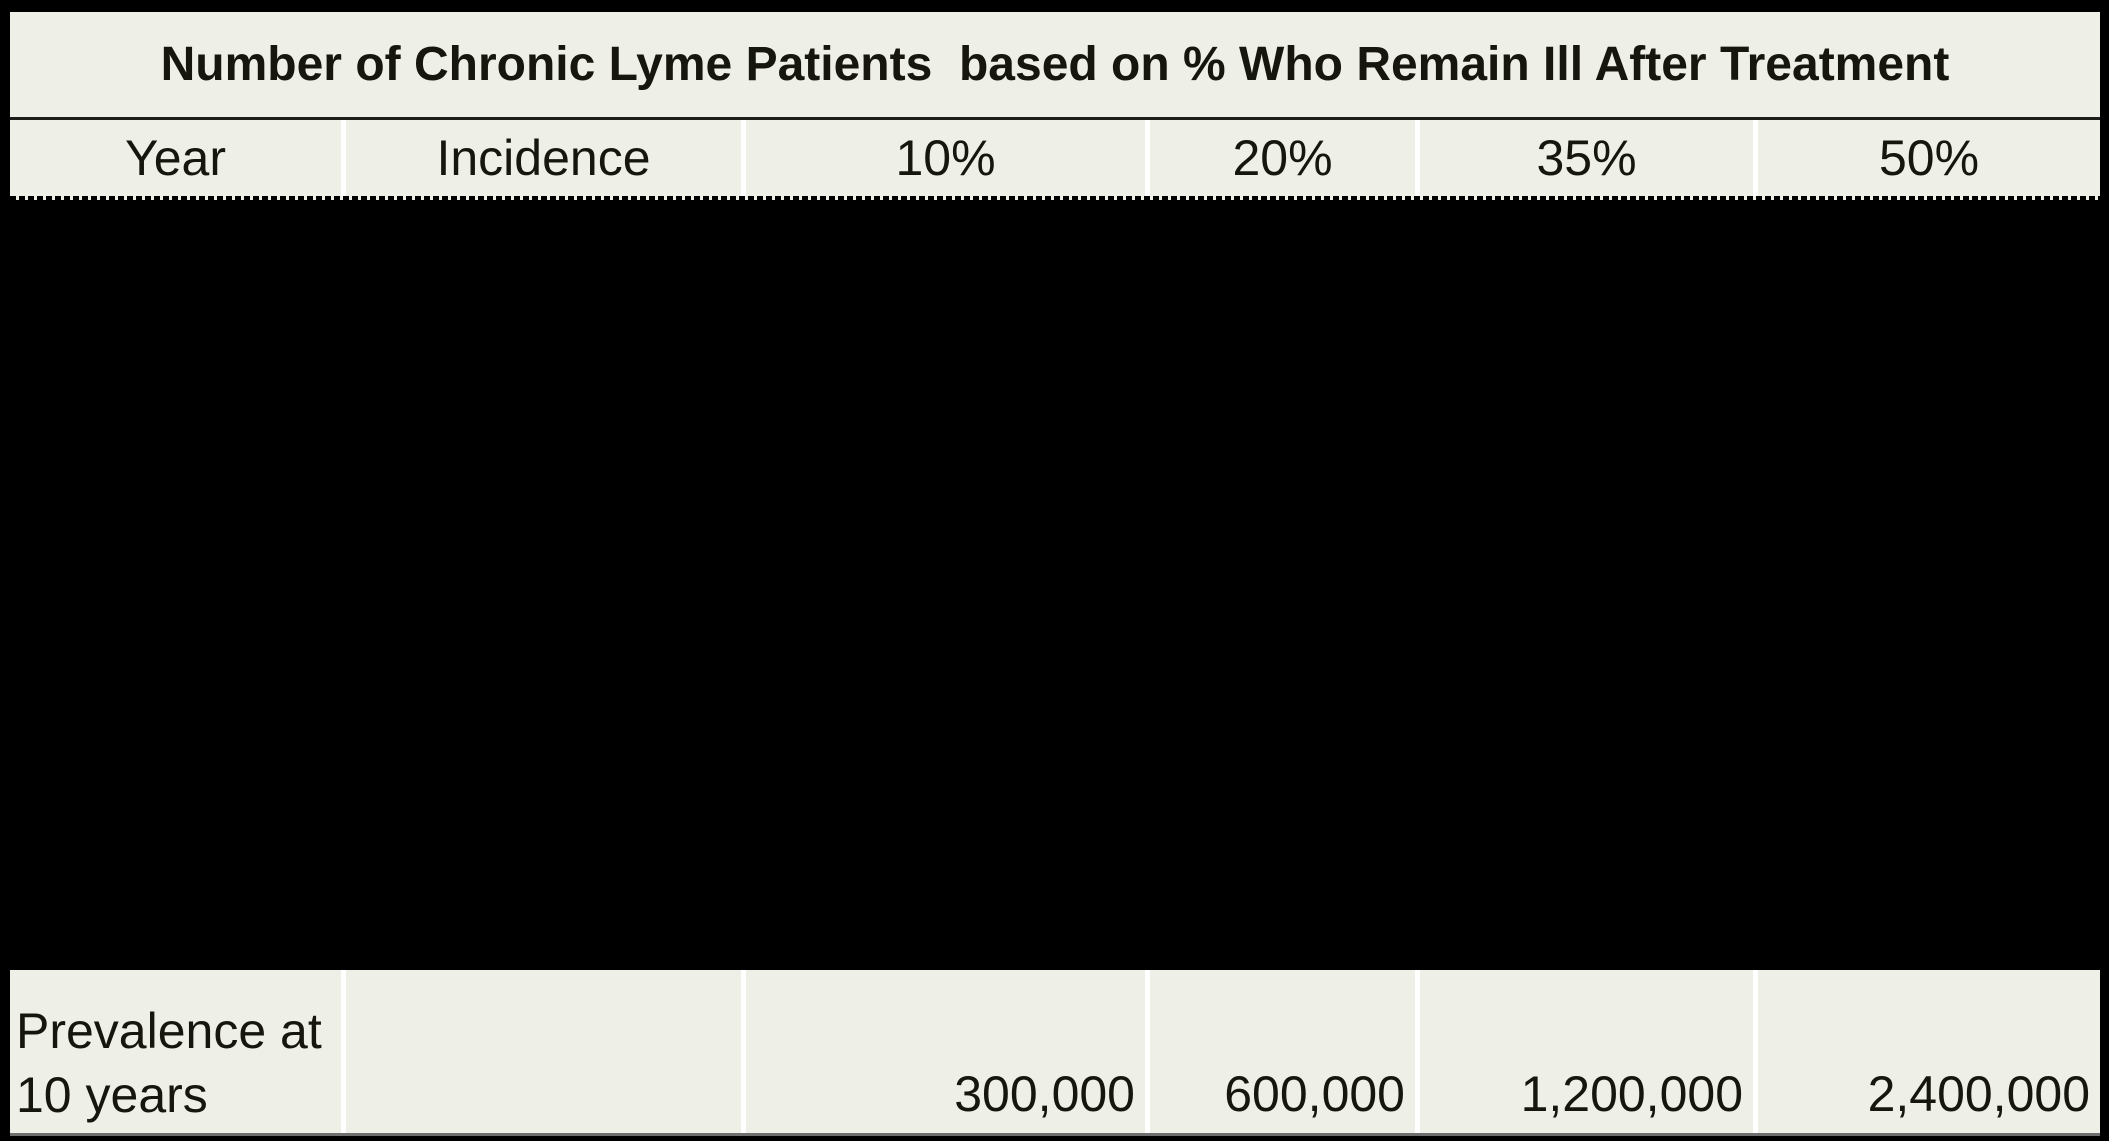  What do you see at coordinates (169, 1031) in the screenshot?
I see `prevalence-label-line1: Prevalence at` at bounding box center [169, 1031].